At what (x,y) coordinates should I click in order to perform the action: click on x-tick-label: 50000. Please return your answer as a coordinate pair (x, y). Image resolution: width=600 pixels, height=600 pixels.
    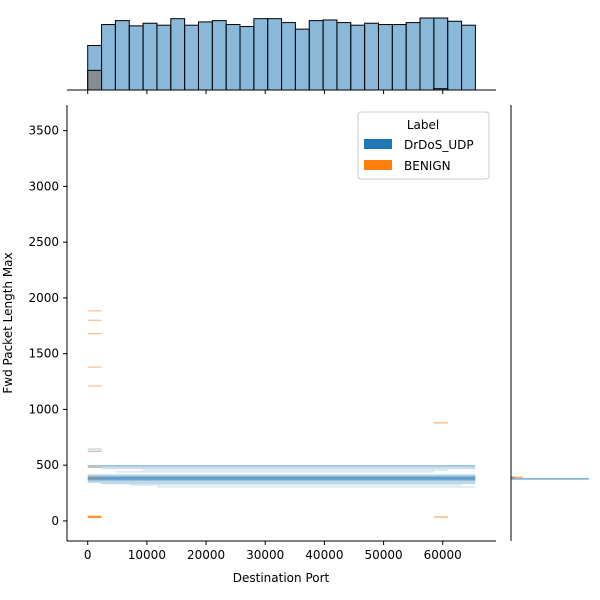
    Looking at the image, I should click on (383, 555).